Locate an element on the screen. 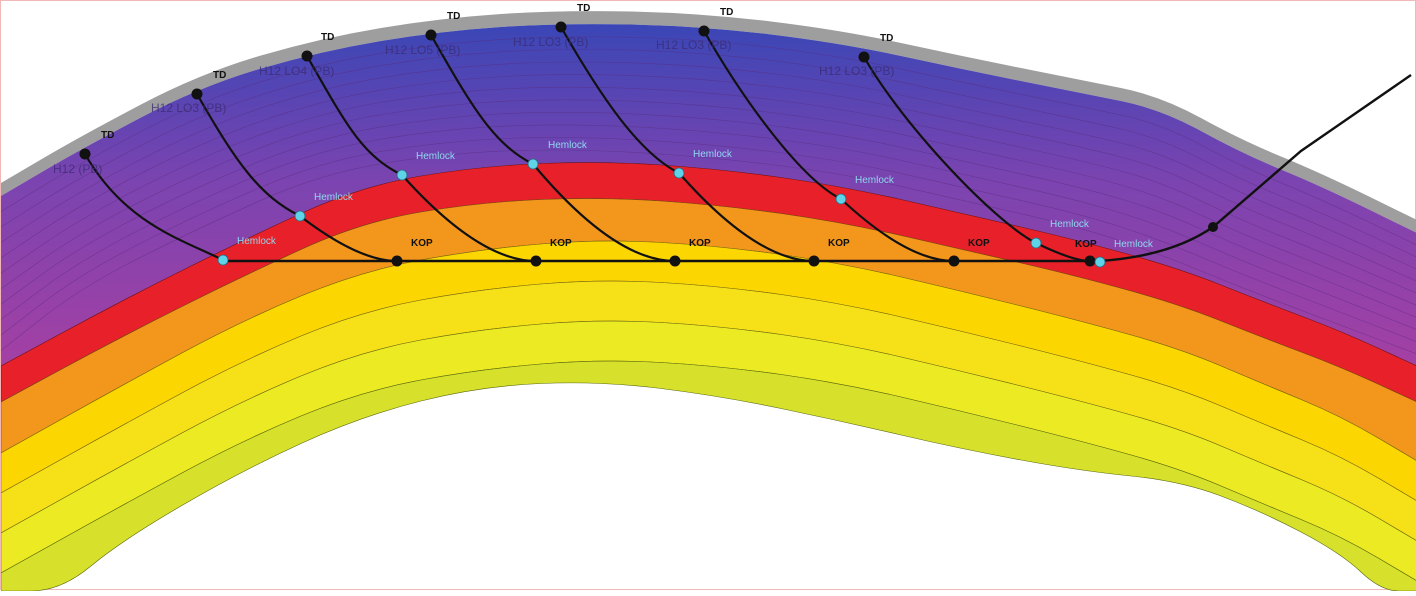 This screenshot has width=1416, height=596. well-name-label: H12 LO5 (PB) is located at coordinates (422, 50).